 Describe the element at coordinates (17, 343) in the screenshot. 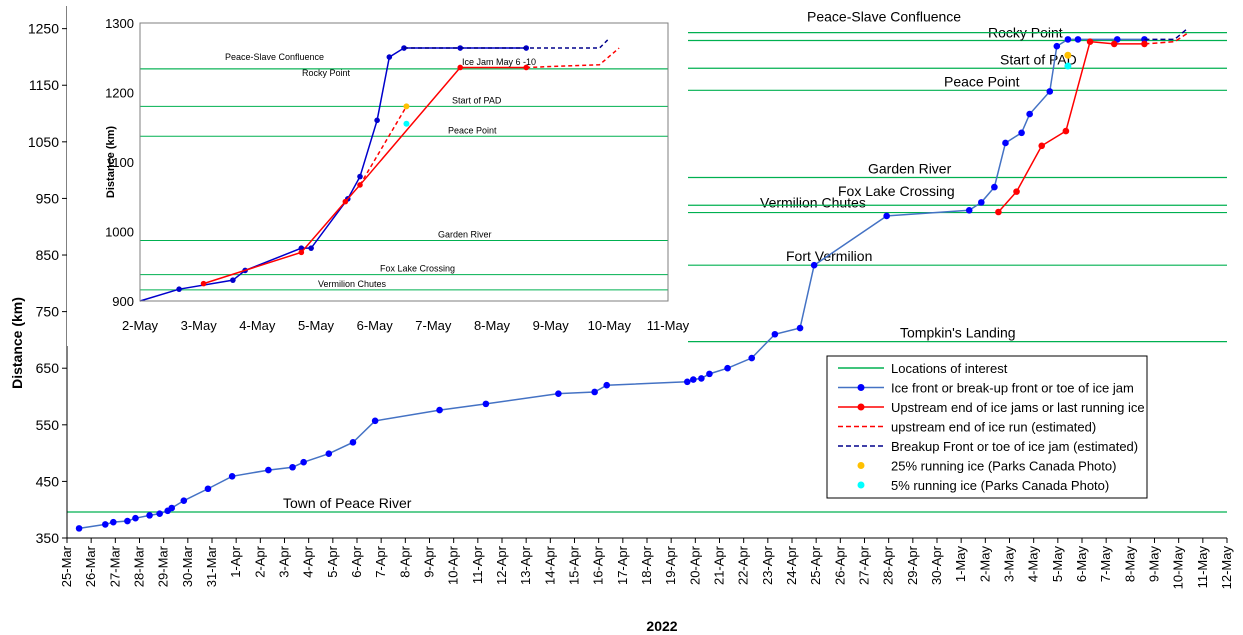

I see `y-axis-label: Distance (km)` at that location.